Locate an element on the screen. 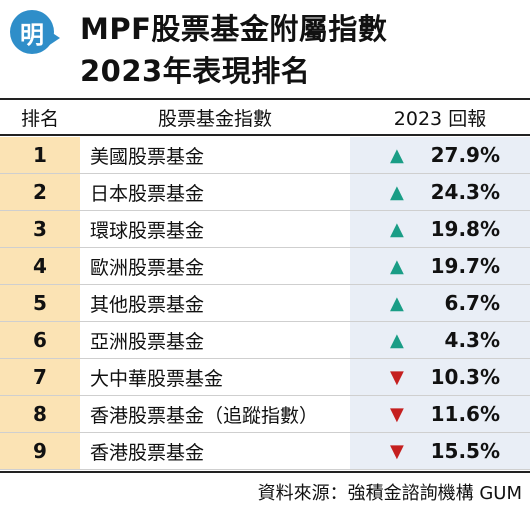  return-cell: ▲ 6.7% is located at coordinates (440, 303).